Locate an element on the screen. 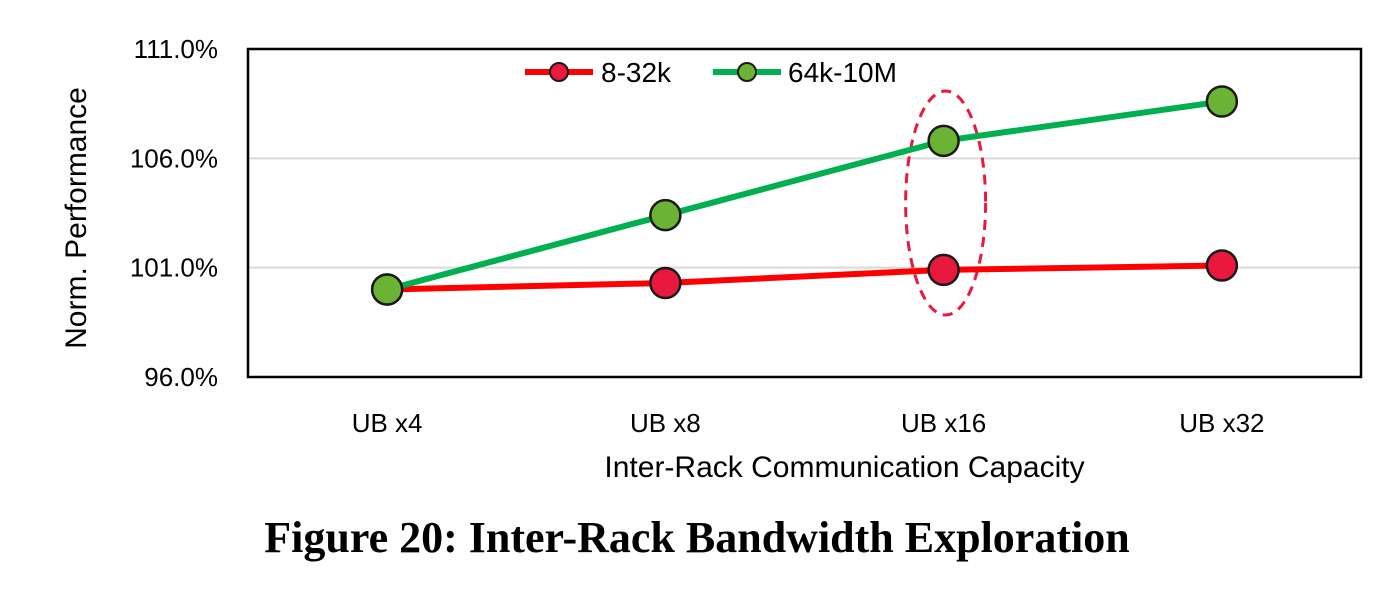 The image size is (1394, 595). highlight-annotation is located at coordinates (946, 203).